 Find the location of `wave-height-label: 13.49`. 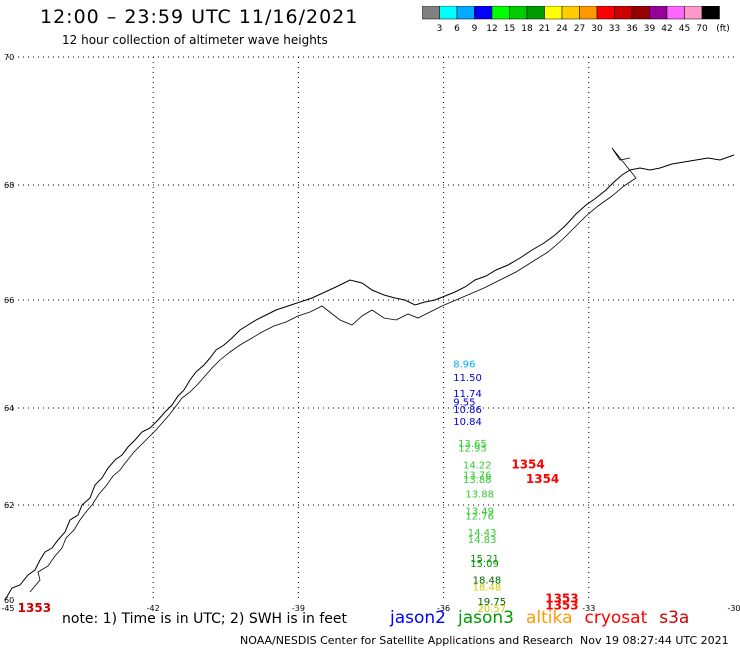

wave-height-label: 13.49 is located at coordinates (479, 512).